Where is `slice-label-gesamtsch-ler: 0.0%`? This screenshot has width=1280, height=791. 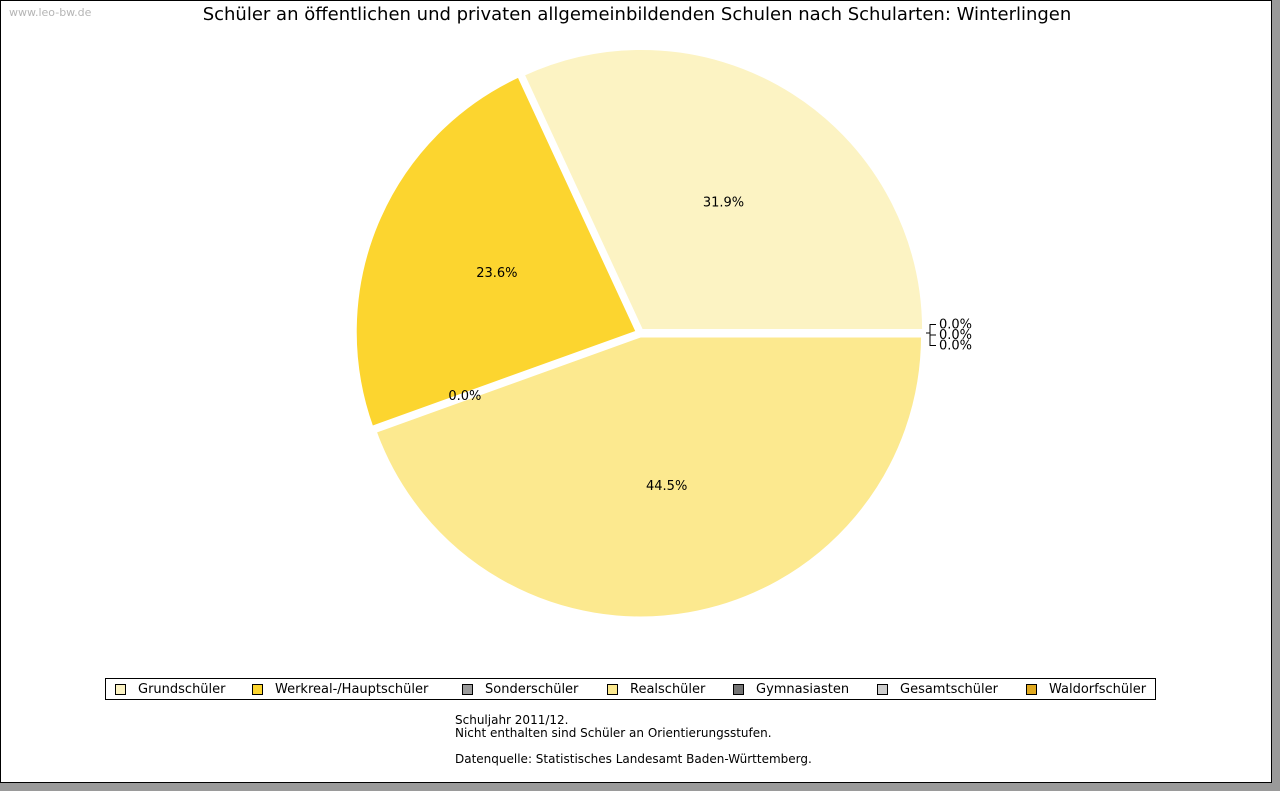 slice-label-gesamtsch-ler: 0.0% is located at coordinates (955, 335).